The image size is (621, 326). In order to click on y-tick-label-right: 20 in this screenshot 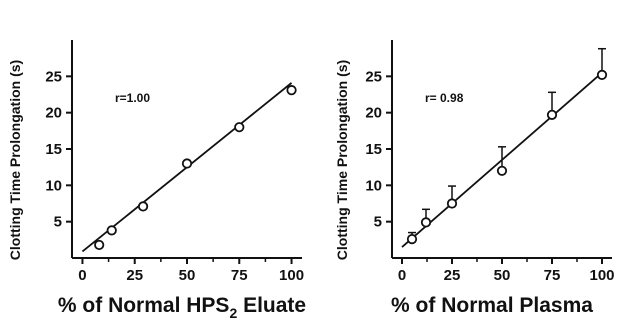, I will do `click(373, 113)`.